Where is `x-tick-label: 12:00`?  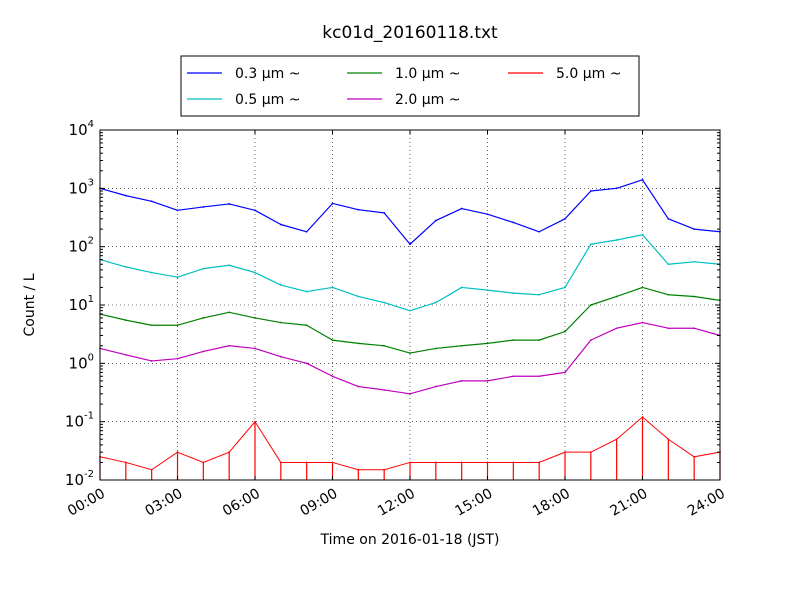 x-tick-label: 12:00 is located at coordinates (396, 503).